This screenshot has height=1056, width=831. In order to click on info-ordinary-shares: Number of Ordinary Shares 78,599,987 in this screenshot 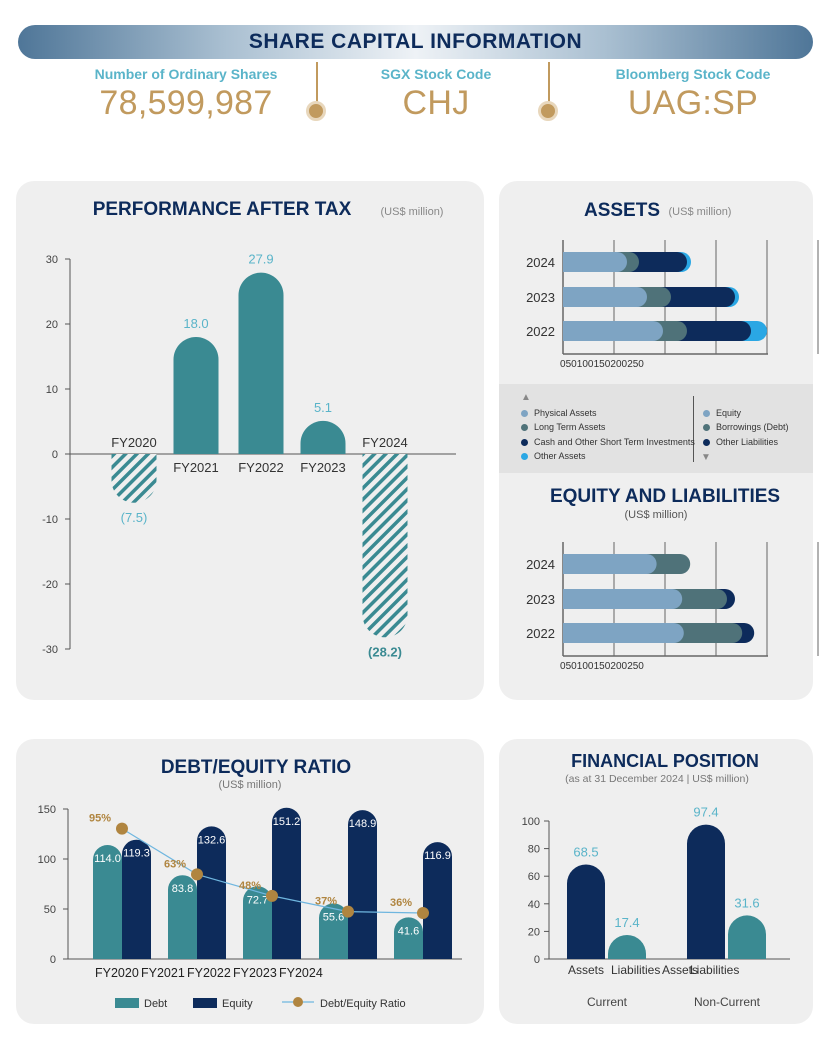, I will do `click(186, 94)`.